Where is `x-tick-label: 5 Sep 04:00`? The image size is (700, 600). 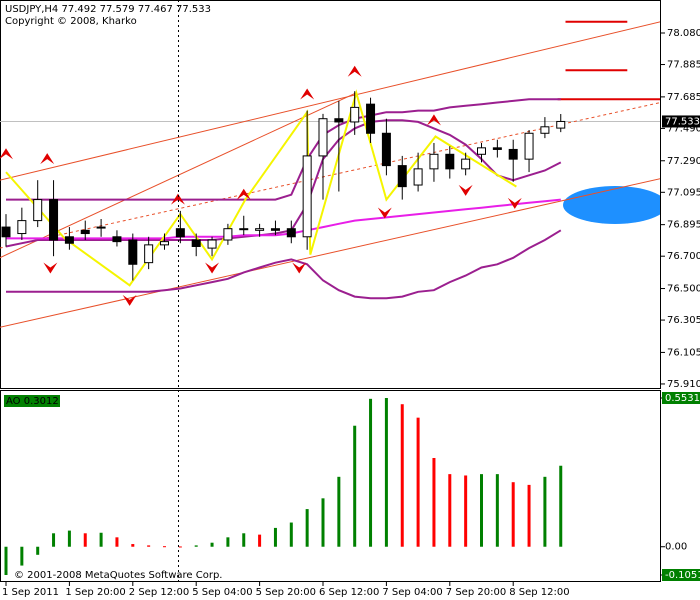 x-tick-label: 5 Sep 04:00 is located at coordinates (222, 592).